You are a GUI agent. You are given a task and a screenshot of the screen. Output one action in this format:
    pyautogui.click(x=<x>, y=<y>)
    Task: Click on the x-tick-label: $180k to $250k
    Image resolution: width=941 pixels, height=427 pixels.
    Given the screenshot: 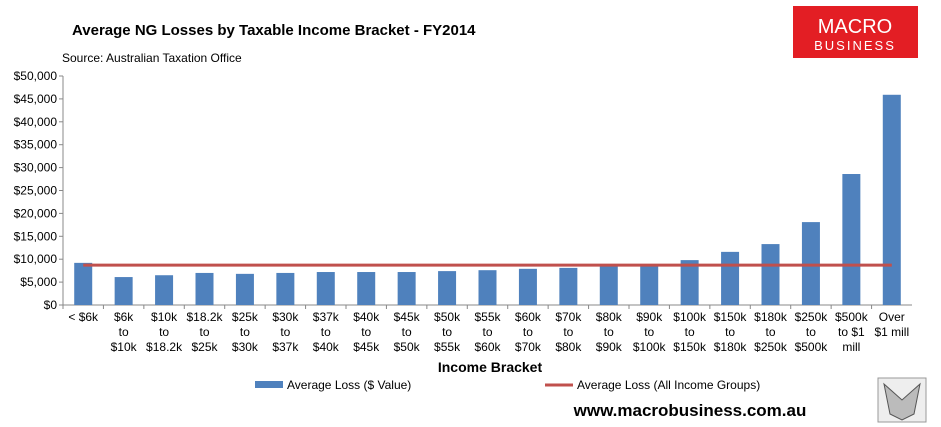 What is the action you would take?
    pyautogui.click(x=771, y=332)
    